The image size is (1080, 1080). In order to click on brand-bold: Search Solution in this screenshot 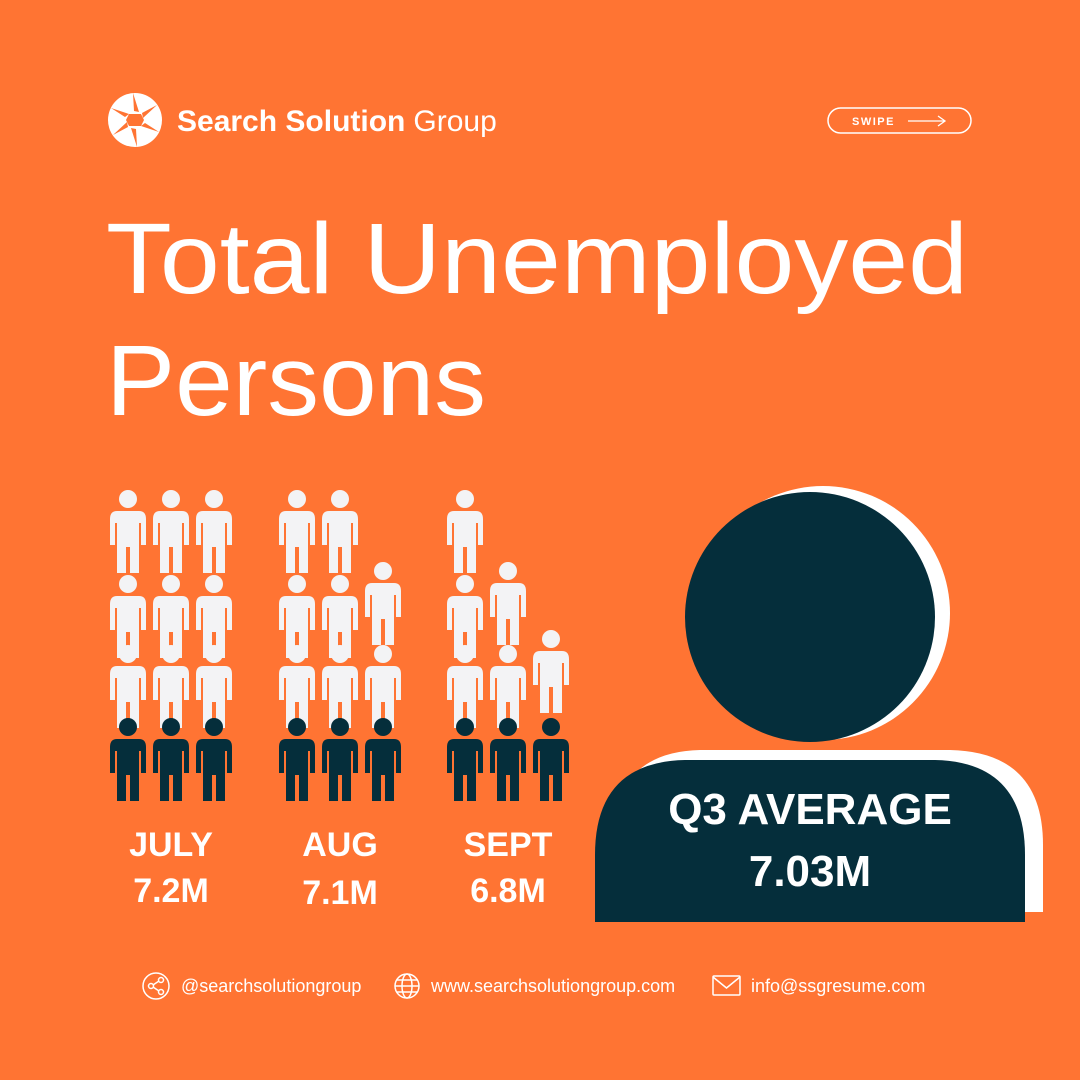, I will do `click(291, 121)`.